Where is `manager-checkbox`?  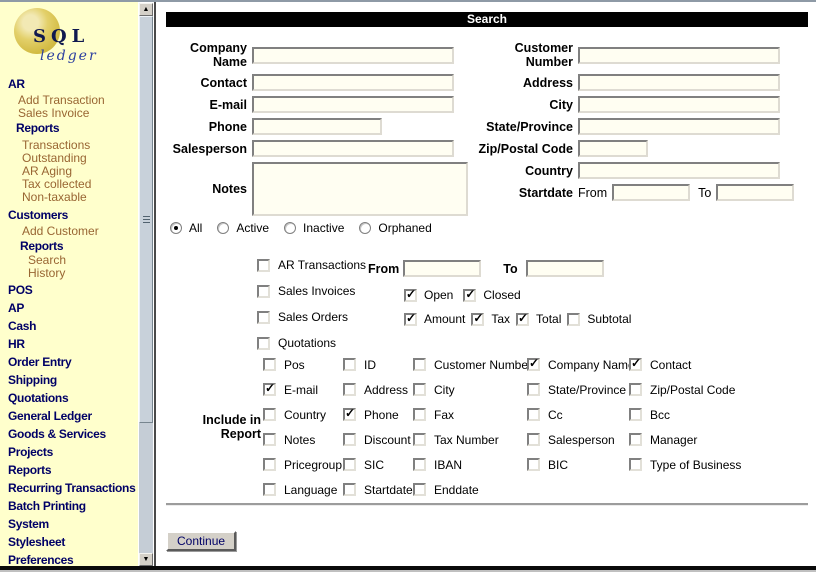 manager-checkbox is located at coordinates (635, 439).